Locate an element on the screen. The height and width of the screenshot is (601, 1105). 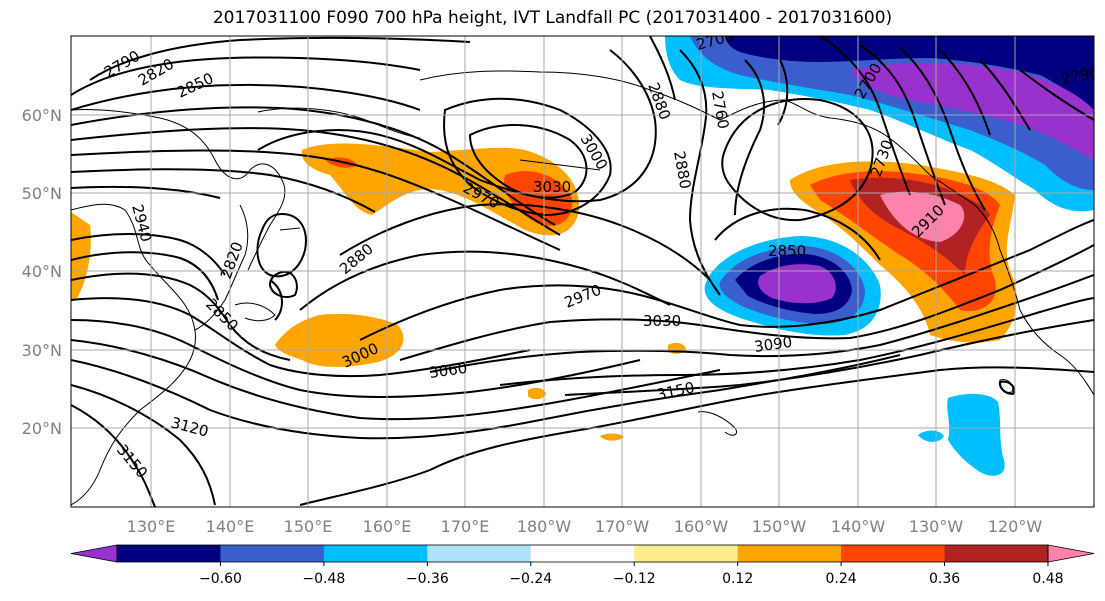
colorbar-tick-label: −0.36 is located at coordinates (427, 579).